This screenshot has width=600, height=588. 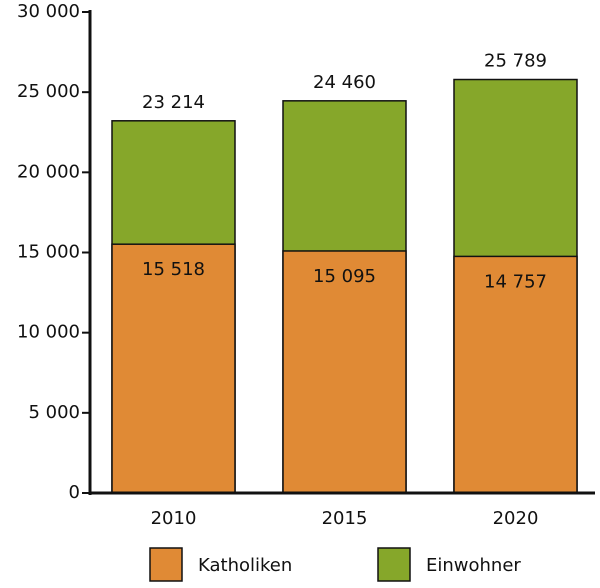 I want to click on x-tick-label: 2020, so click(x=516, y=518).